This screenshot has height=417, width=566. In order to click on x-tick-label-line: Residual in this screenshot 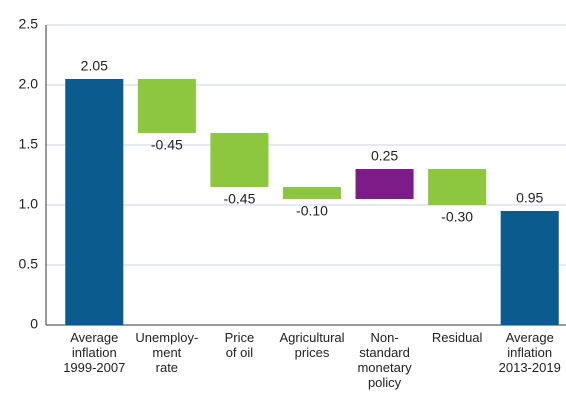, I will do `click(457, 337)`.